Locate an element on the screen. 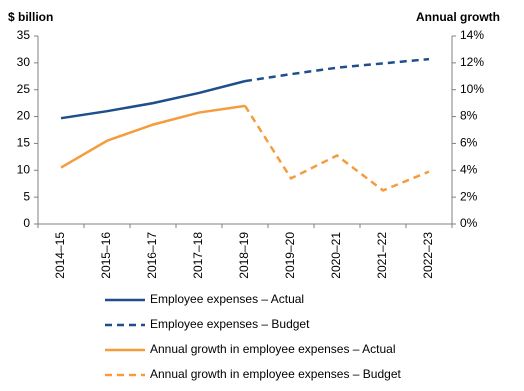 The width and height of the screenshot is (524, 391). y-tick-label: 10 is located at coordinates (24, 169).